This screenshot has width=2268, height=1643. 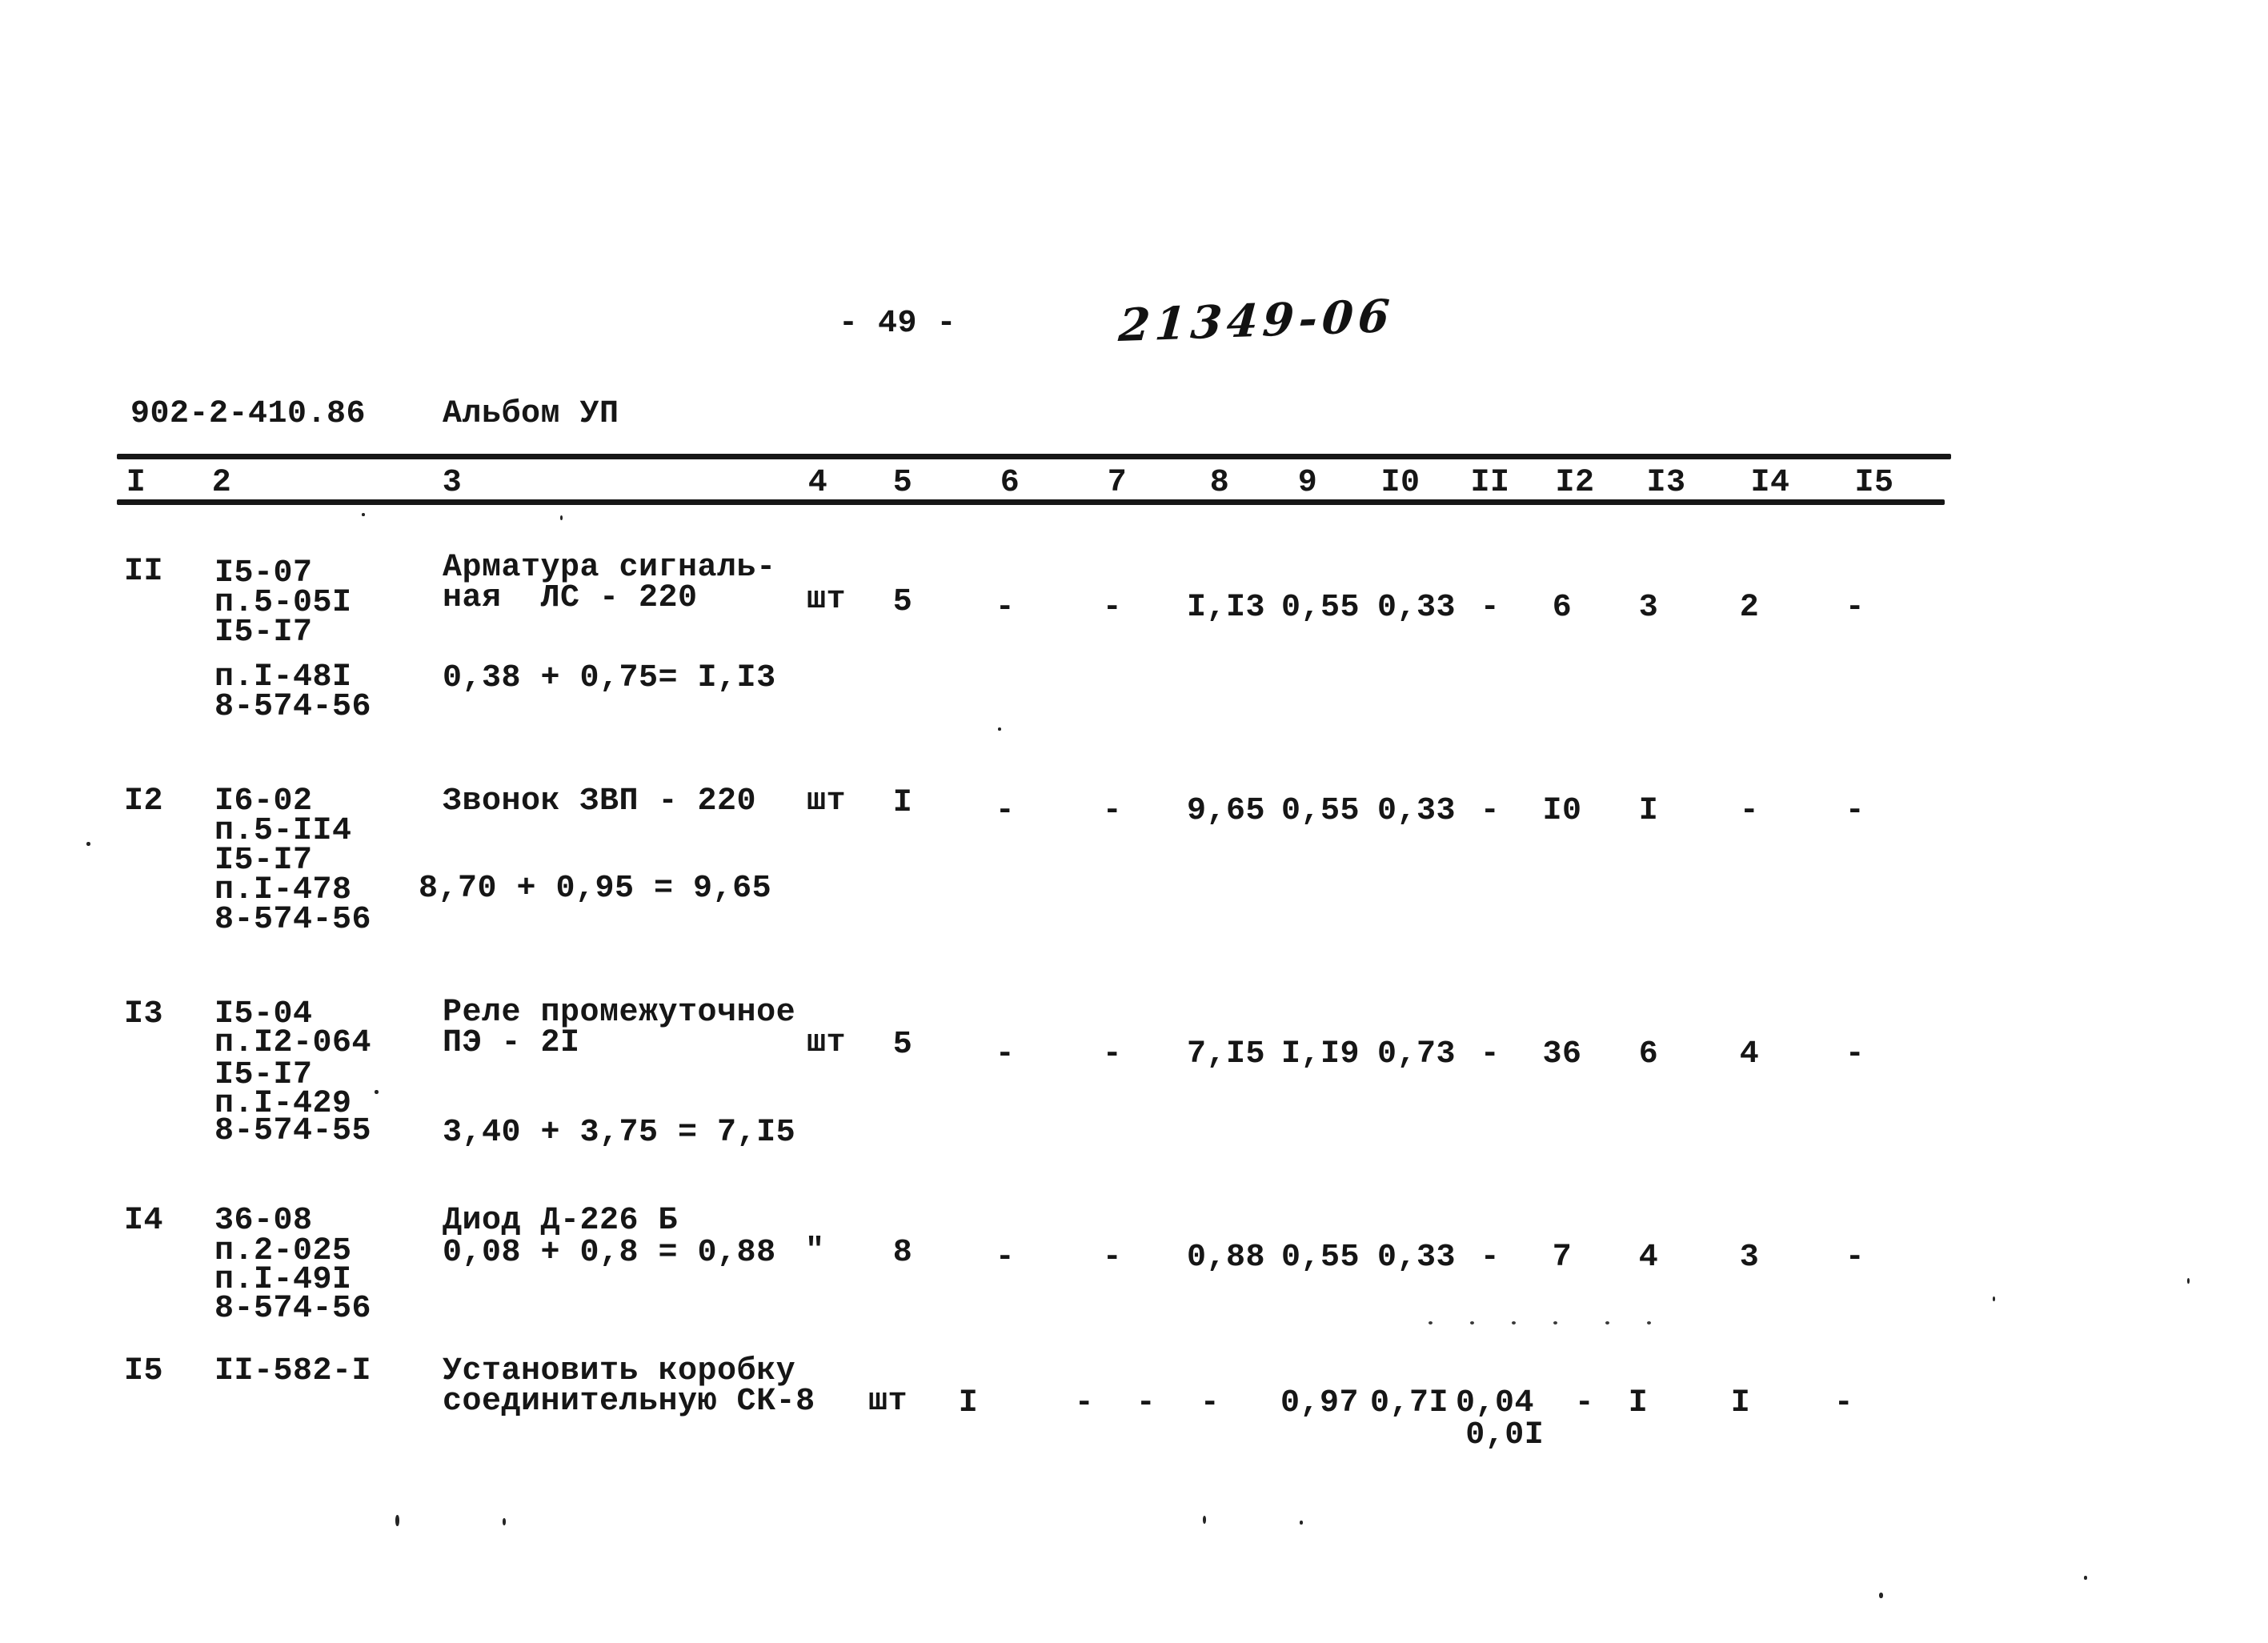 I want to click on code-line: п.2-025, so click(x=283, y=1251).